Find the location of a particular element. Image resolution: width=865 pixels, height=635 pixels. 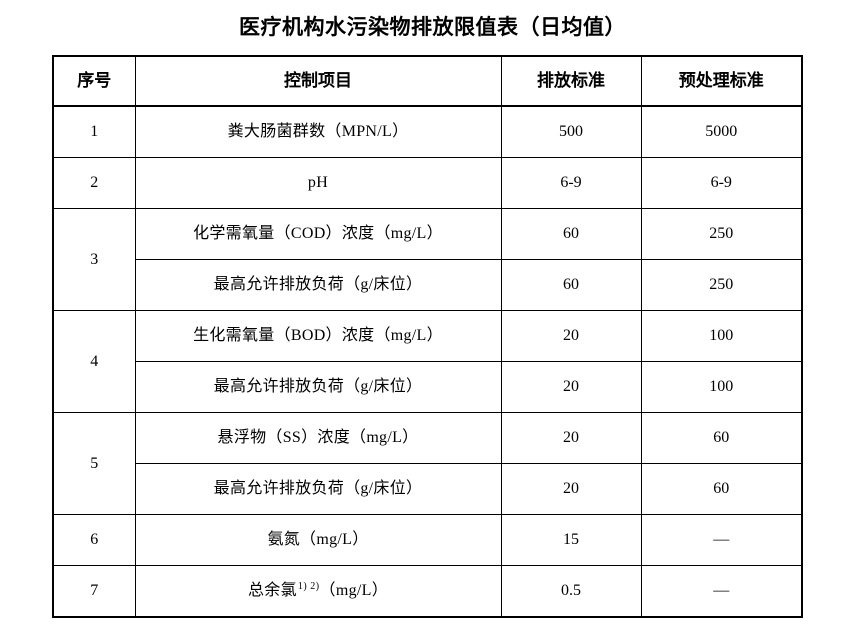

table-header: 序号 控制项目 排放标准 预处理标准 is located at coordinates (427, 81).